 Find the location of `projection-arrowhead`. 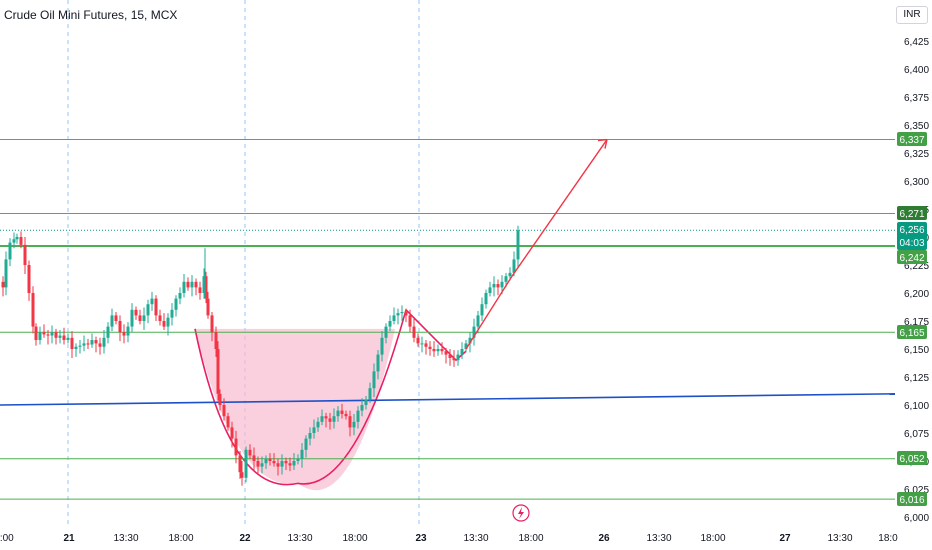

projection-arrowhead is located at coordinates (602, 143).